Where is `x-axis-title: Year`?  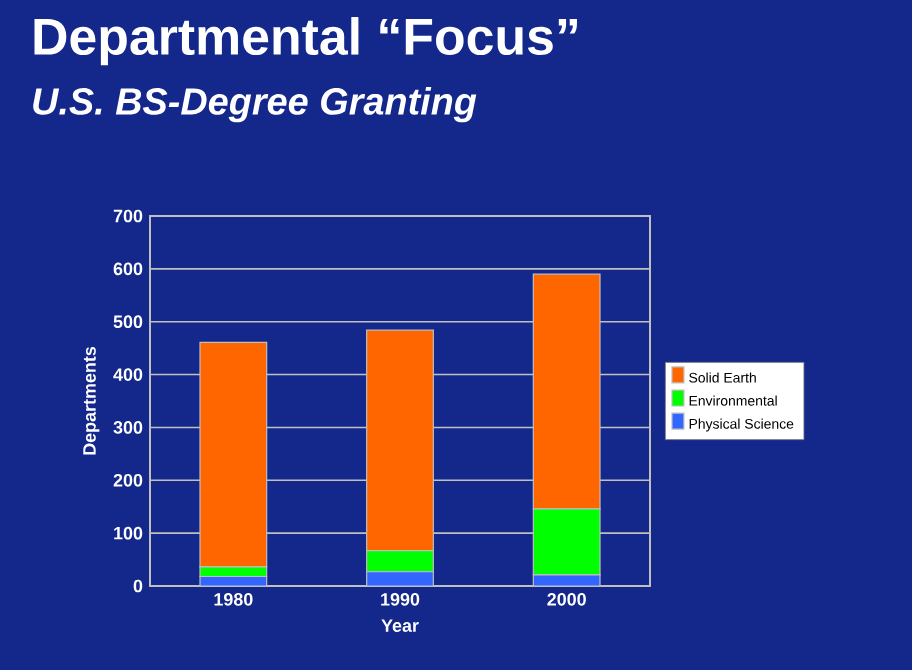
x-axis-title: Year is located at coordinates (400, 625).